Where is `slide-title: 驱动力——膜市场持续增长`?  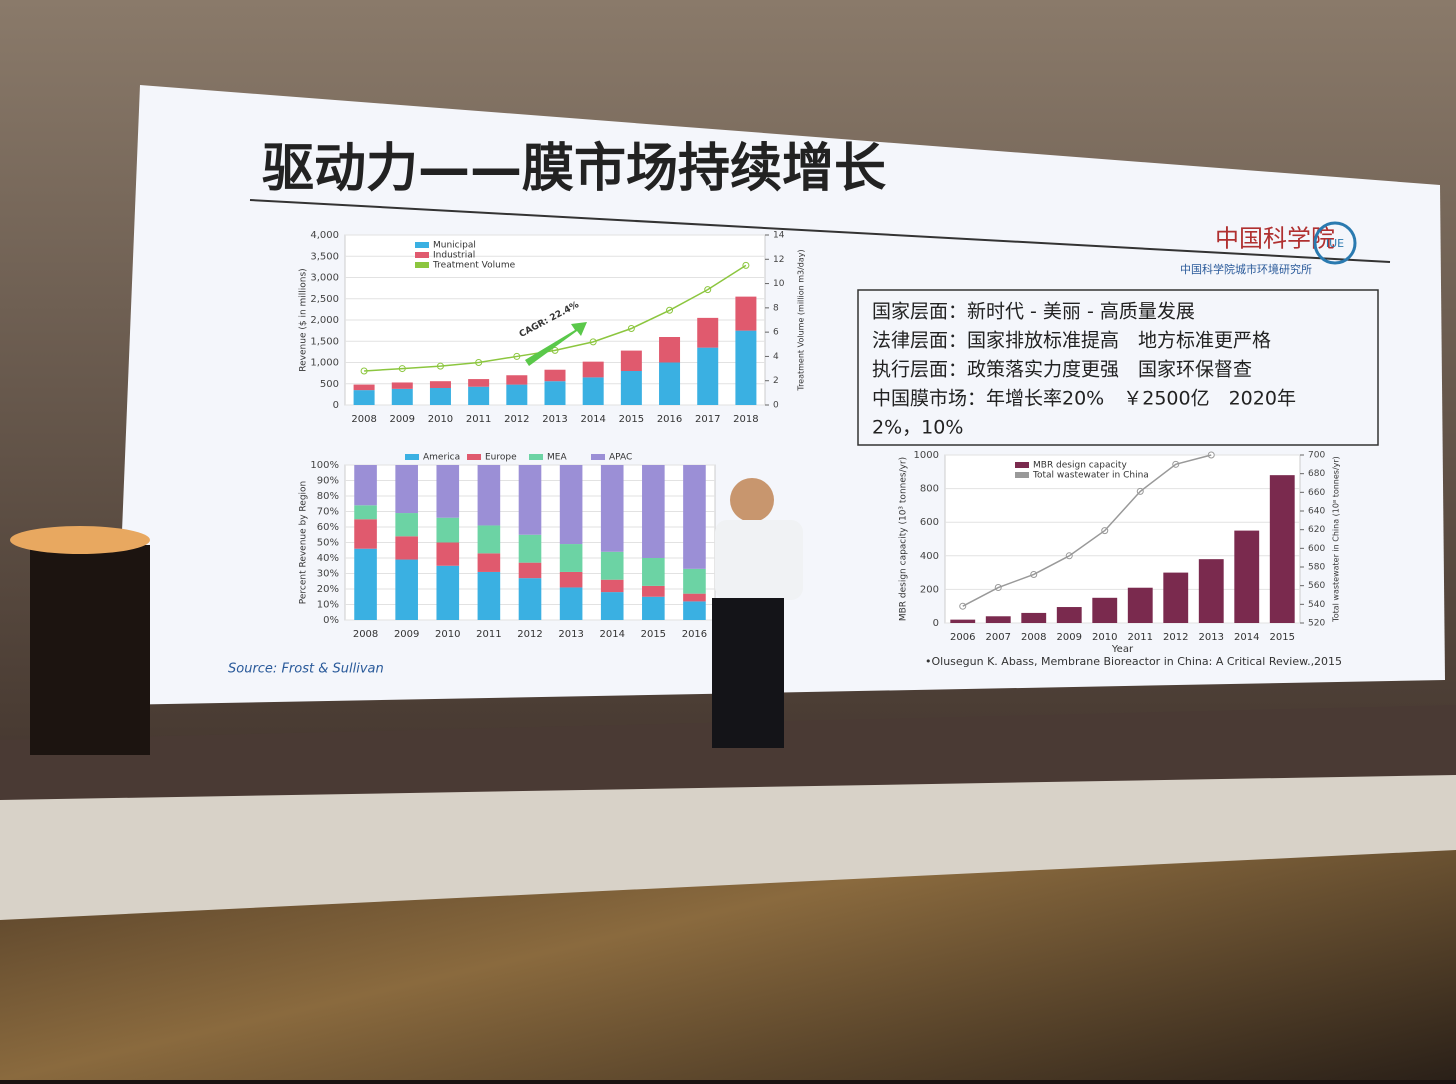 slide-title: 驱动力——膜市场持续增长 is located at coordinates (574, 169).